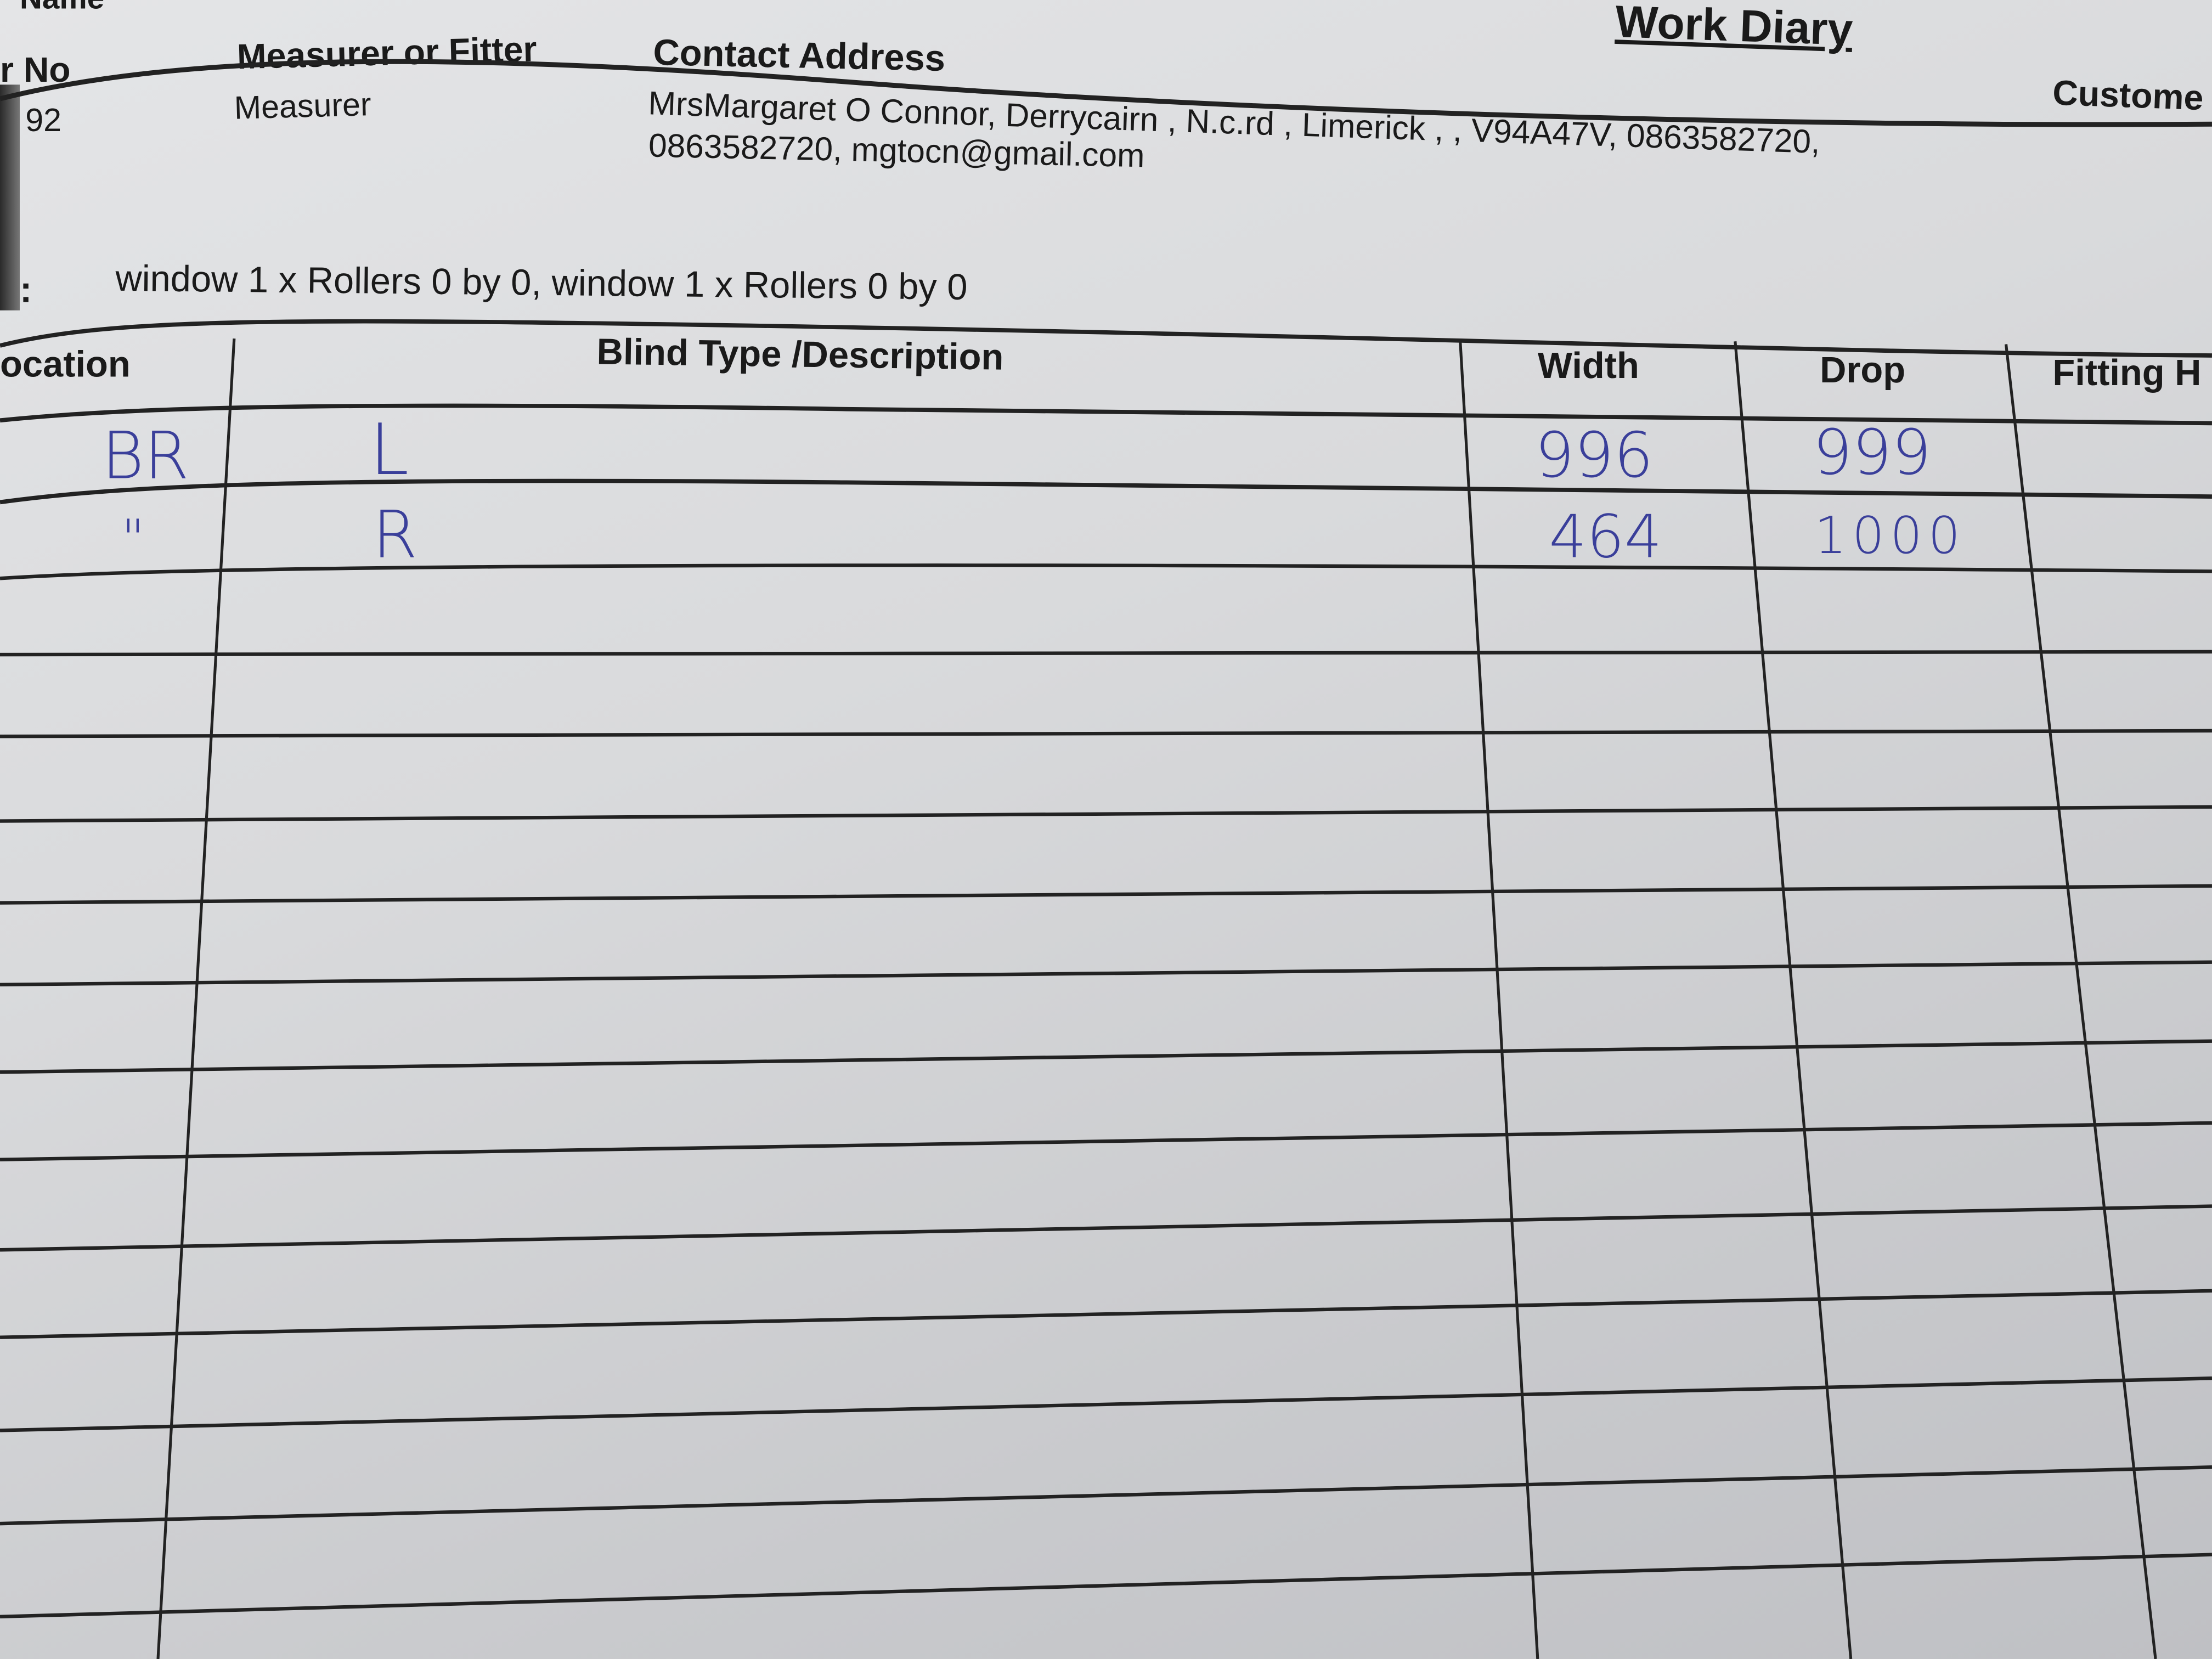 This screenshot has height=1659, width=2212. Describe the element at coordinates (62, 8) in the screenshot. I see `name-label: Name` at that location.